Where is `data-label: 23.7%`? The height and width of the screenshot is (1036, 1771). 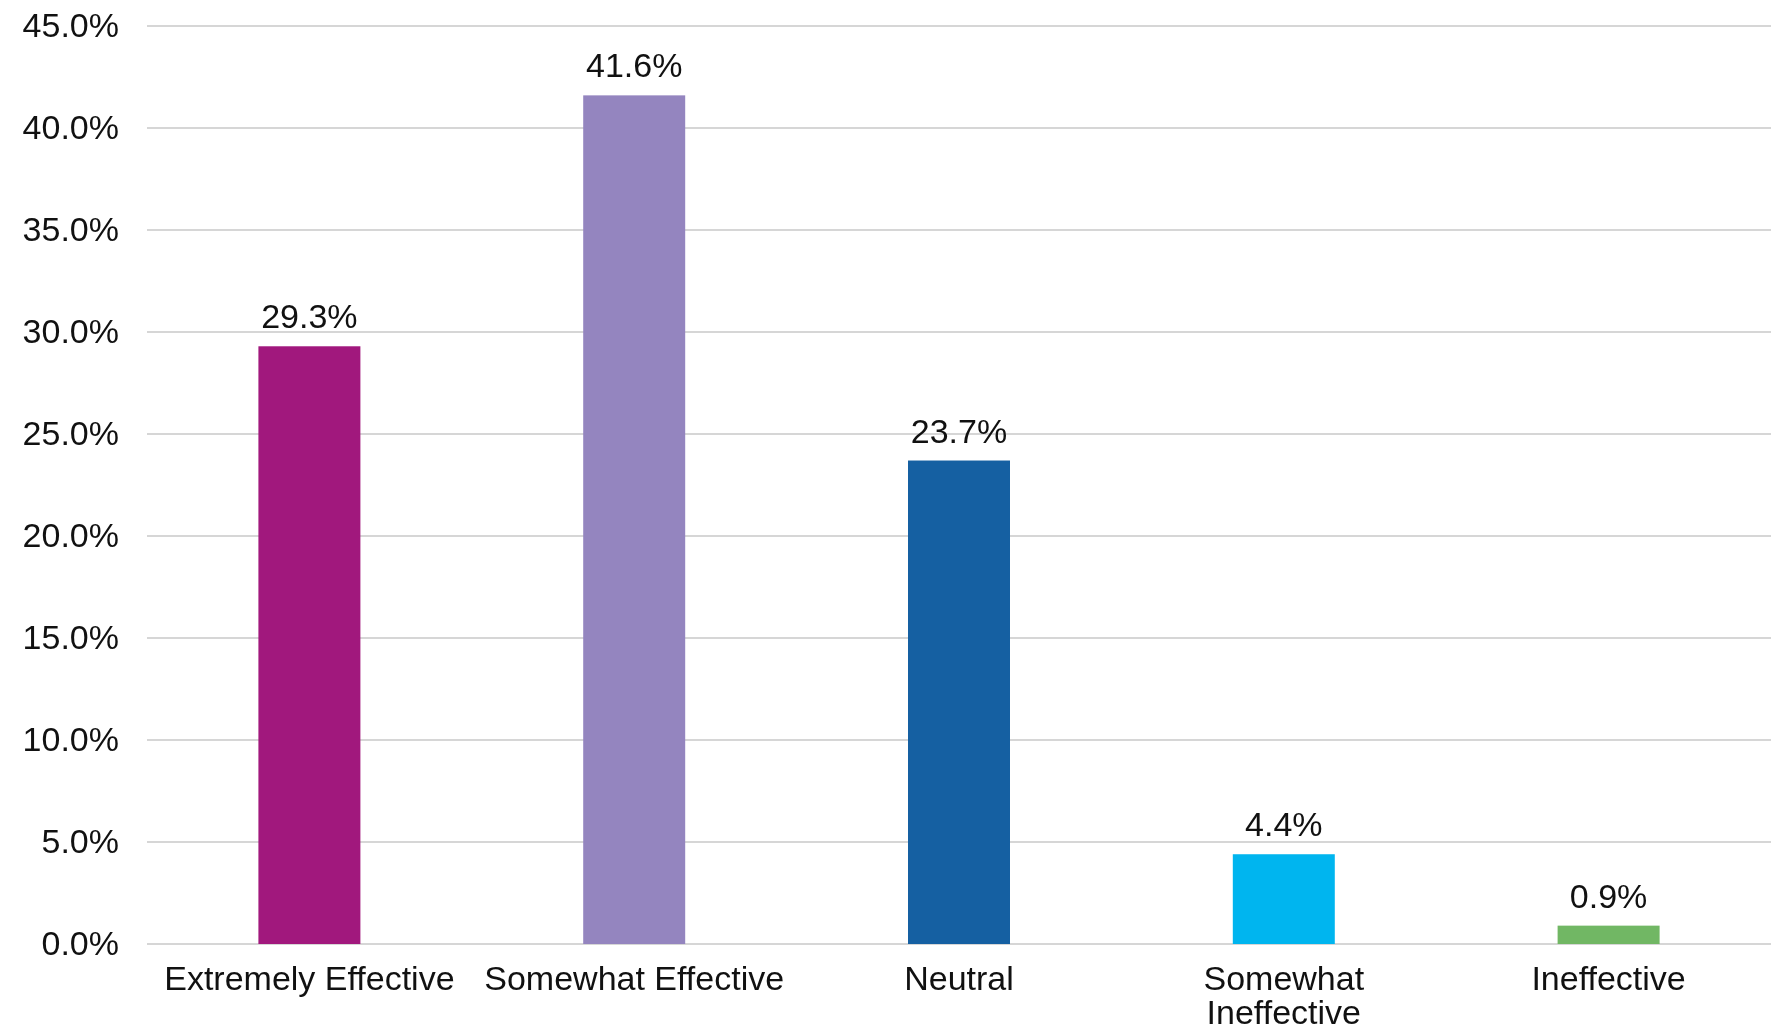 data-label: 23.7% is located at coordinates (959, 430).